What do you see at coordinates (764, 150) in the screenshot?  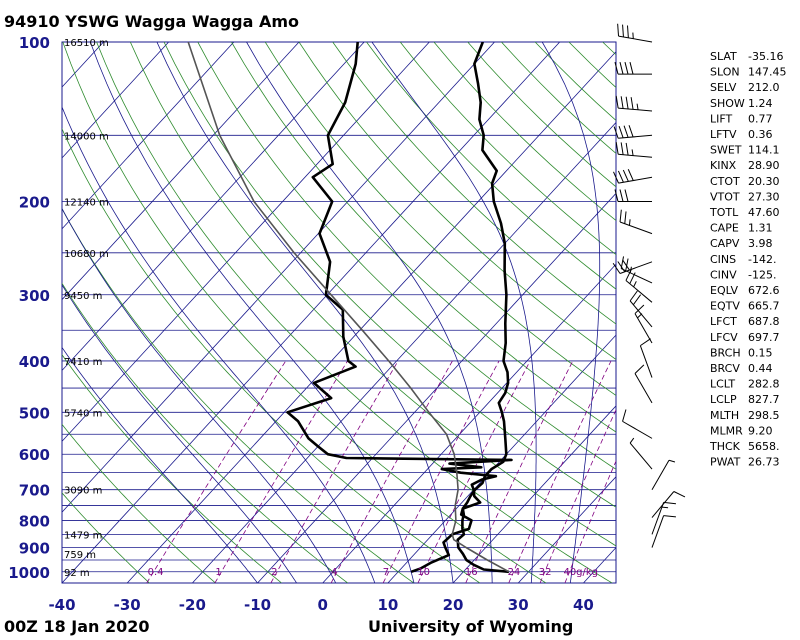 I see `index-value: 114.1` at bounding box center [764, 150].